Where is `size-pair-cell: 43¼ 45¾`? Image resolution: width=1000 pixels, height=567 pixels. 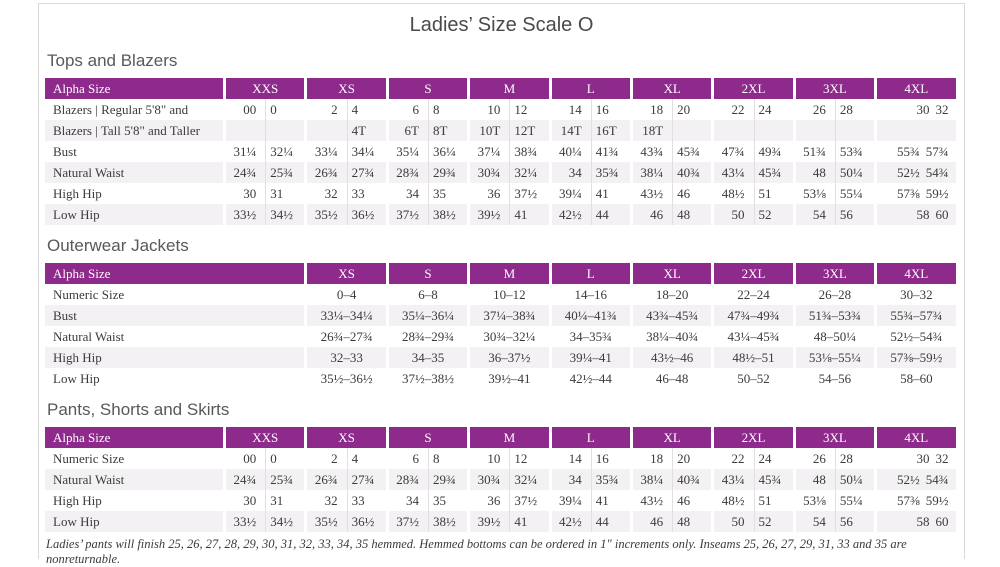 size-pair-cell: 43¼ 45¾ is located at coordinates (753, 479).